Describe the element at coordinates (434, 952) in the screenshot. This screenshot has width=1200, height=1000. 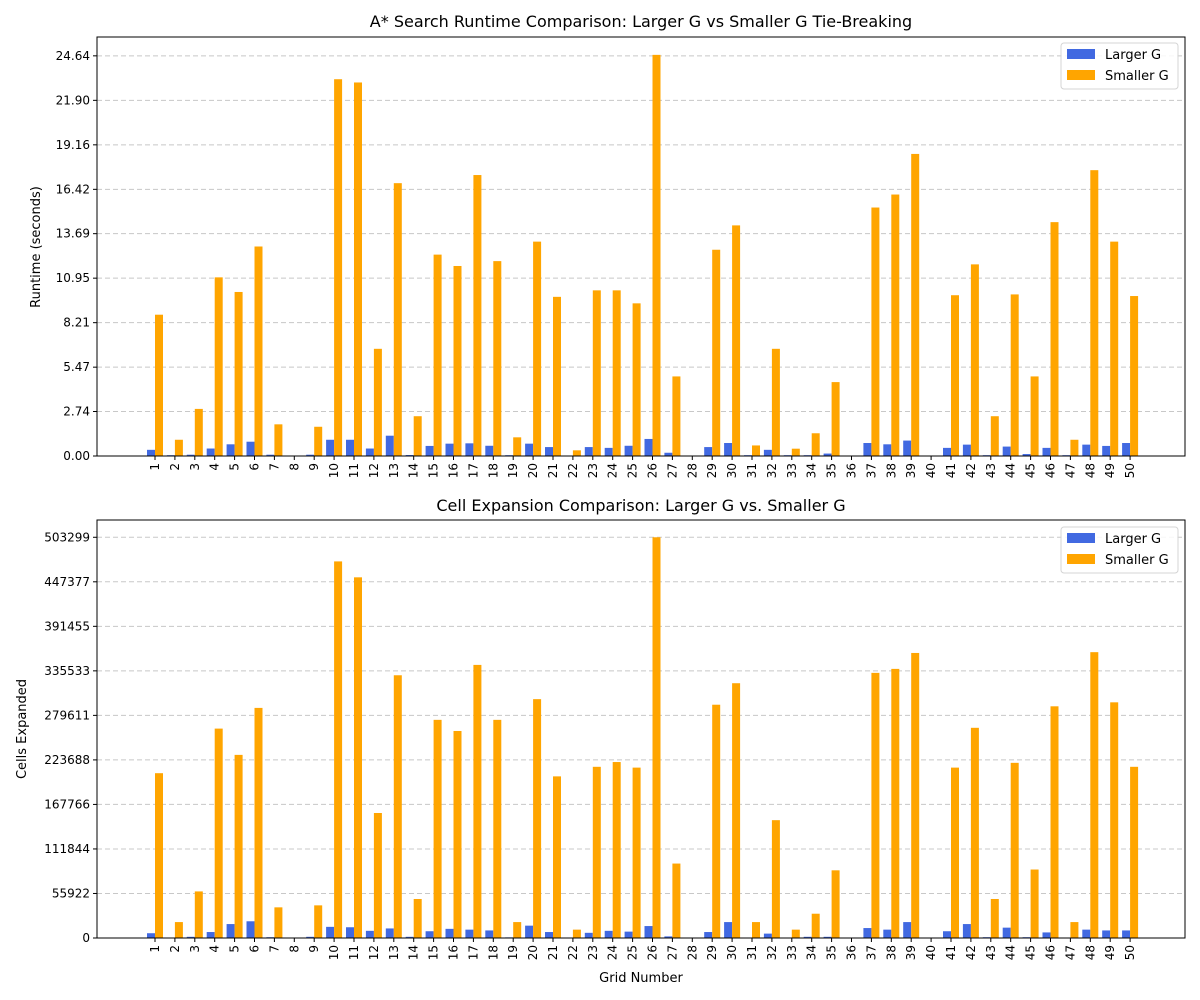
I see `x-tick-label: 15` at that location.